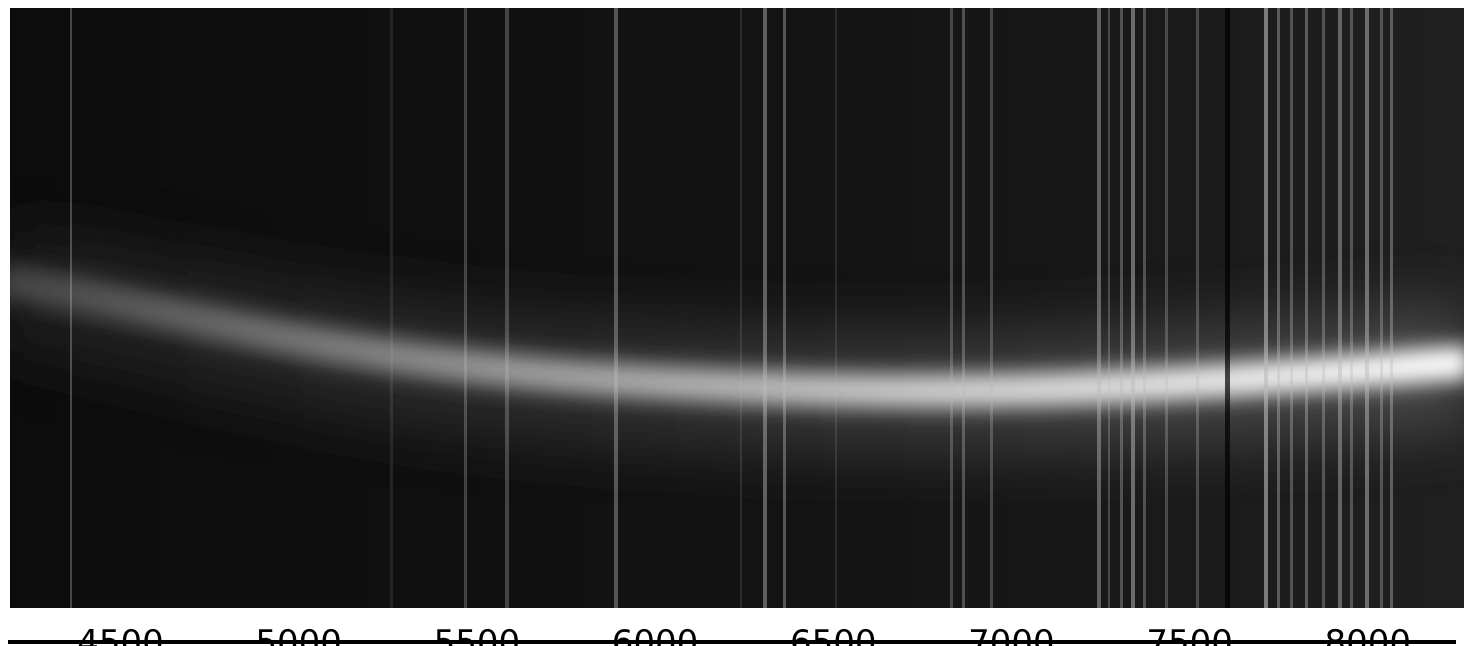 This screenshot has width=1466, height=646. What do you see at coordinates (1189, 634) in the screenshot?
I see `x-tick-label: 7500` at bounding box center [1189, 634].